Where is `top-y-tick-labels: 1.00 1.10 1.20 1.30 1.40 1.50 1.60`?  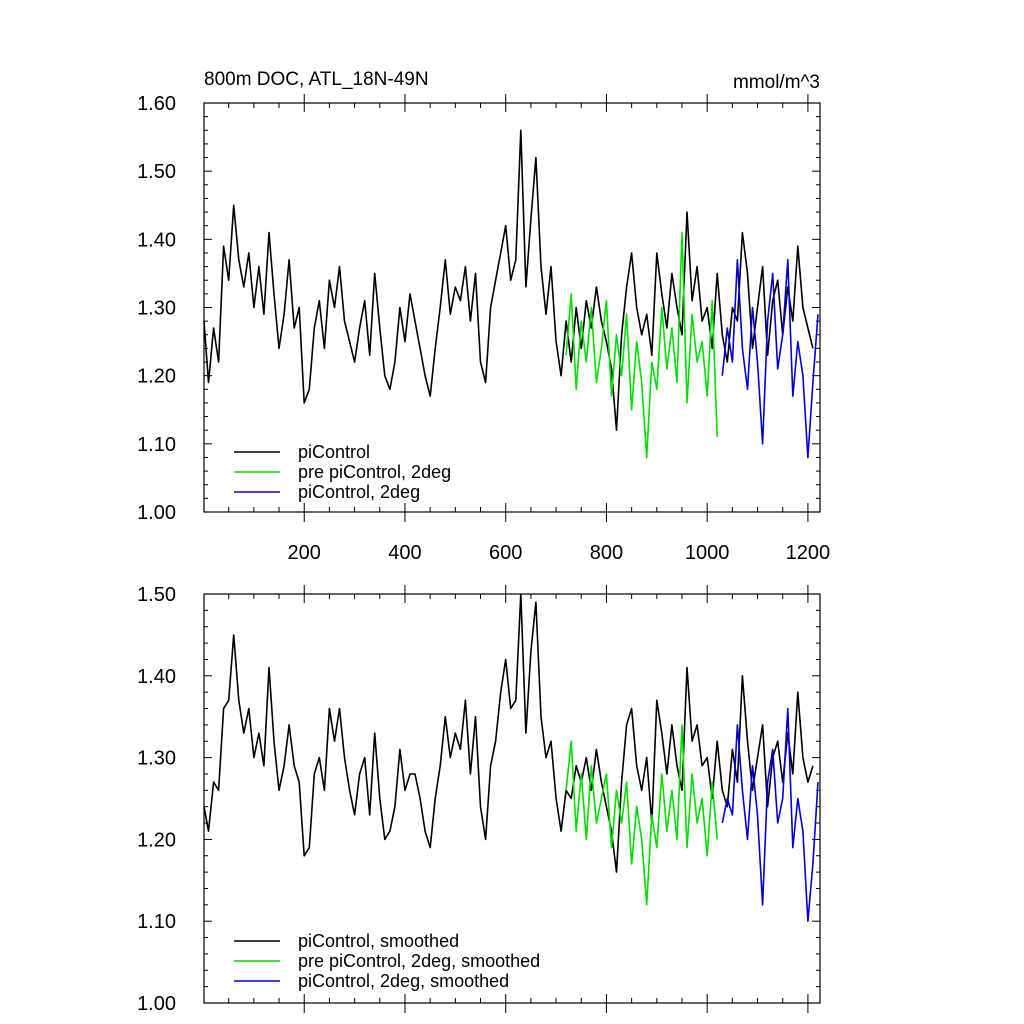
top-y-tick-labels: 1.00 1.10 1.20 1.30 1.40 1.50 1.60 is located at coordinates (156, 308).